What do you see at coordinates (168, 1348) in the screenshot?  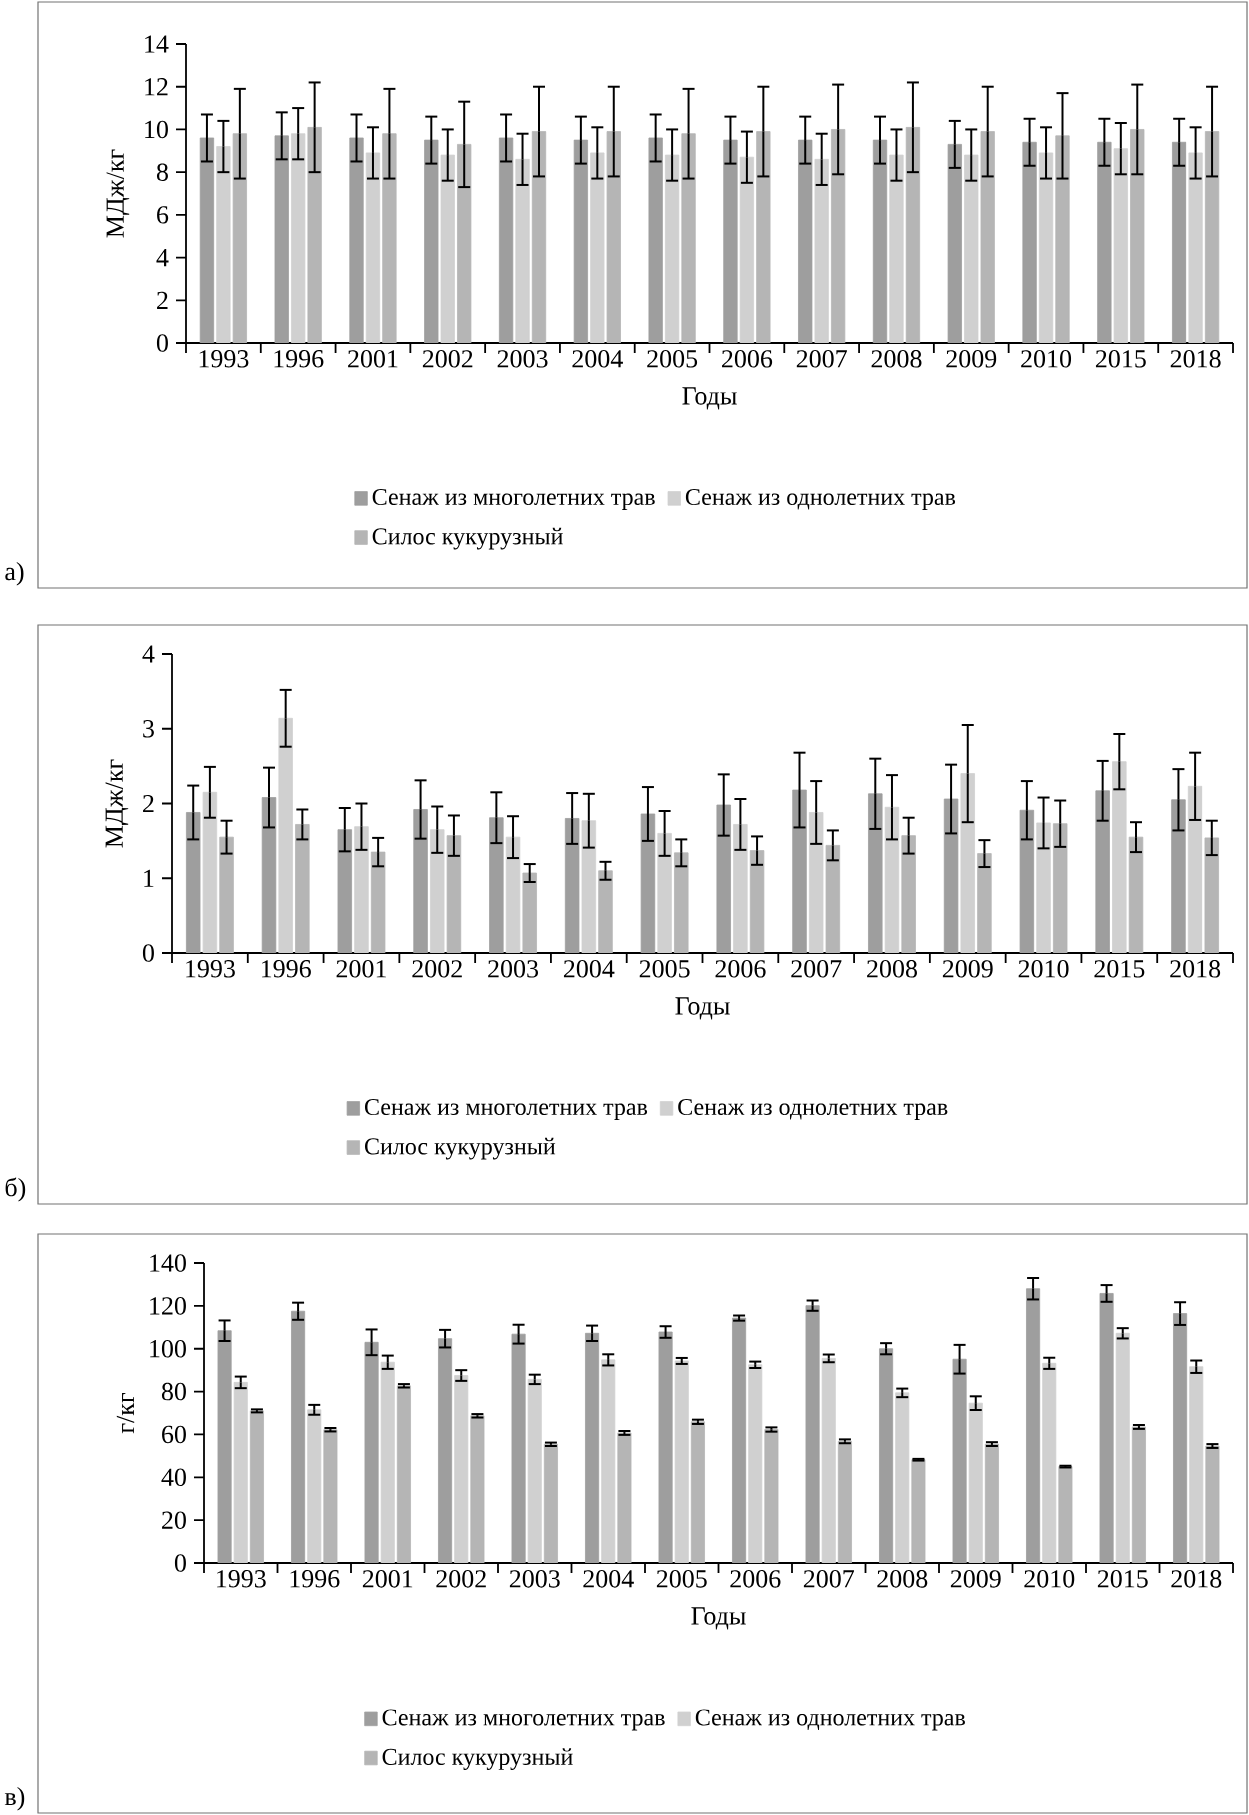 I see `y-tick-label: 100` at bounding box center [168, 1348].